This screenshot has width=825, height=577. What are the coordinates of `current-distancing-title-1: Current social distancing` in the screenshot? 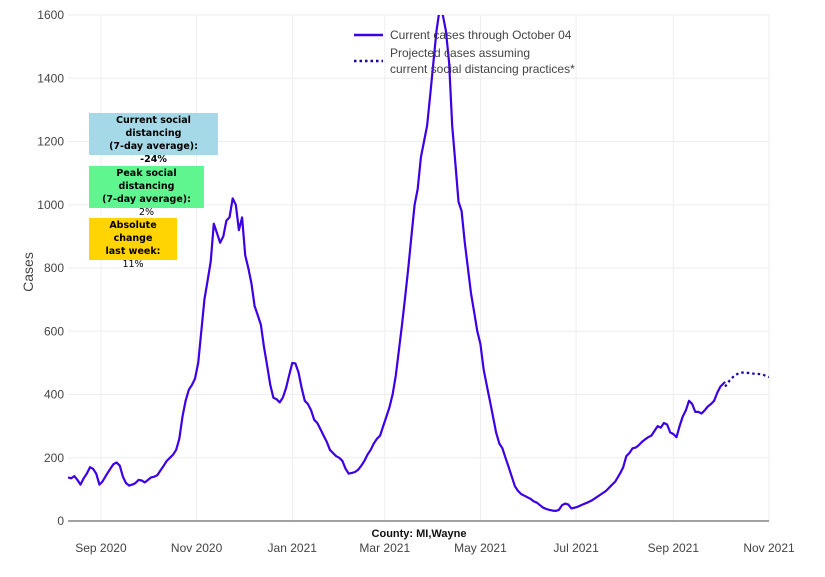 It's located at (153, 127).